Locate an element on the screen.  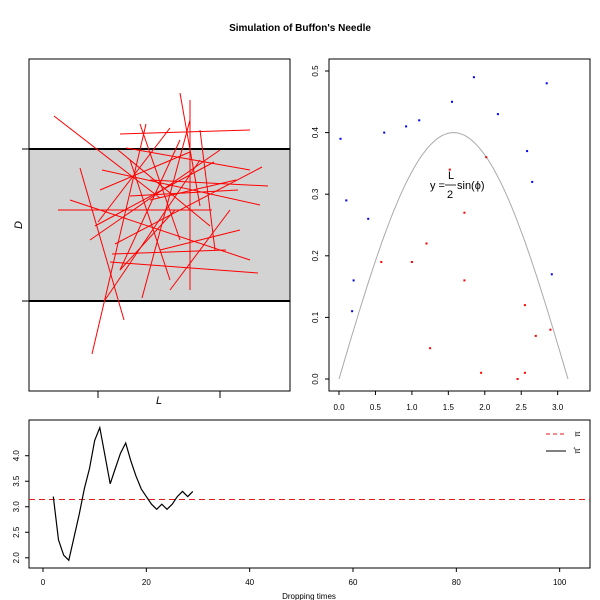
curve-label-denominator: 2 is located at coordinates (450, 195).